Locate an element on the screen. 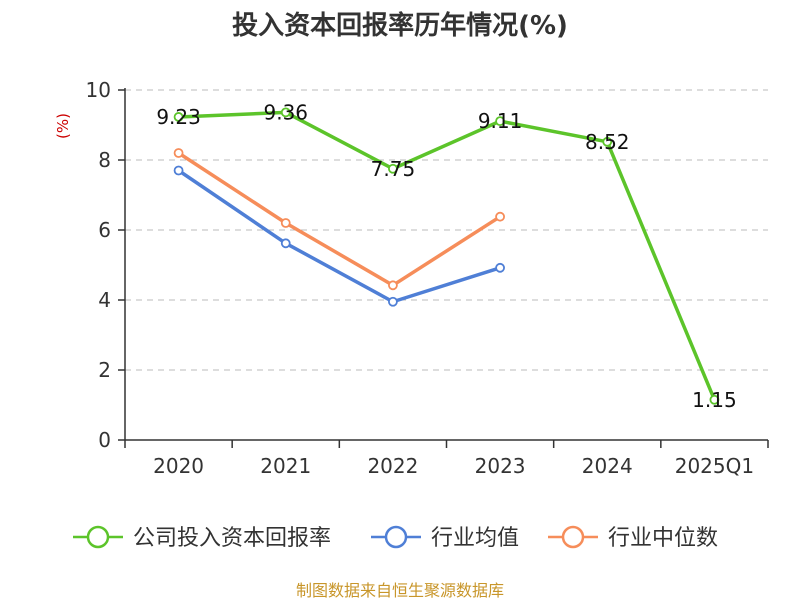  series-0-point-2024 is located at coordinates (607, 141).